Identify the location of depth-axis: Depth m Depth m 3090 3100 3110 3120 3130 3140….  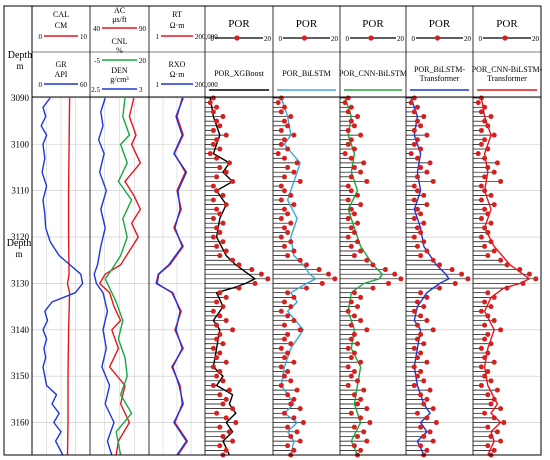
(19, 239).